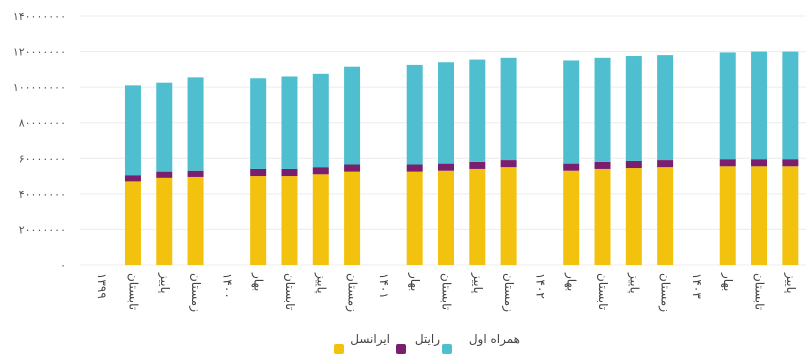 The height and width of the screenshot is (358, 807). What do you see at coordinates (384, 286) in the screenshot?
I see `year-label: ۱۴۰۱` at bounding box center [384, 286].